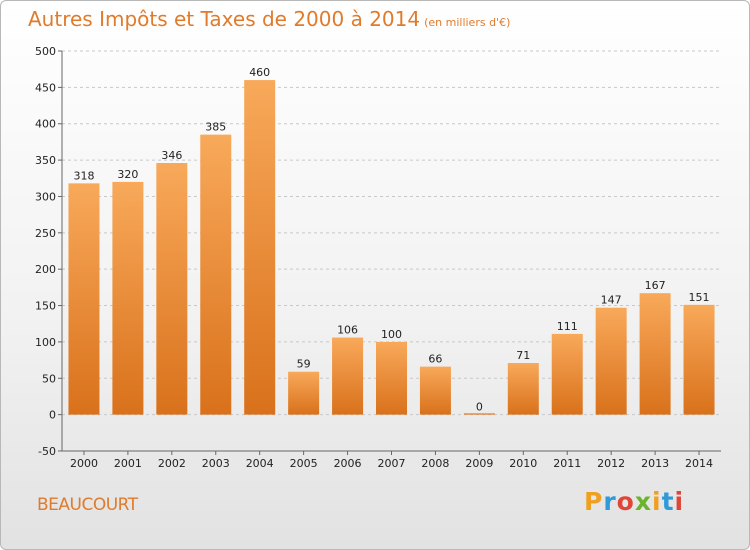 The width and height of the screenshot is (750, 550). I want to click on data-label: 147, so click(611, 300).